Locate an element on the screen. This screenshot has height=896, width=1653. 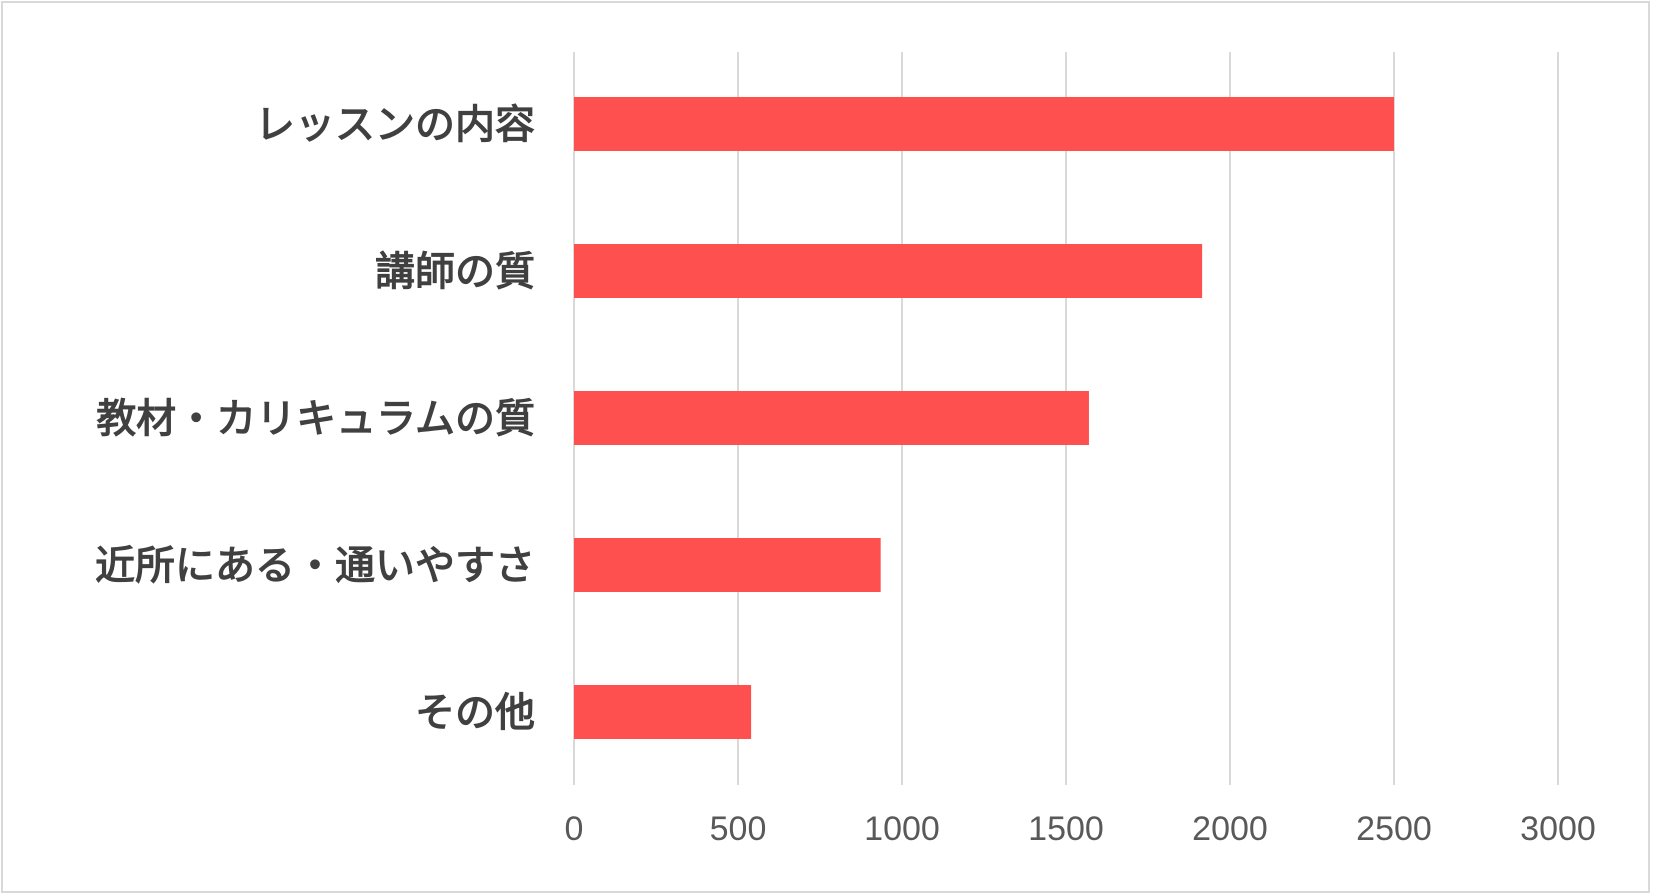
x-tick-label: 0 is located at coordinates (574, 829).